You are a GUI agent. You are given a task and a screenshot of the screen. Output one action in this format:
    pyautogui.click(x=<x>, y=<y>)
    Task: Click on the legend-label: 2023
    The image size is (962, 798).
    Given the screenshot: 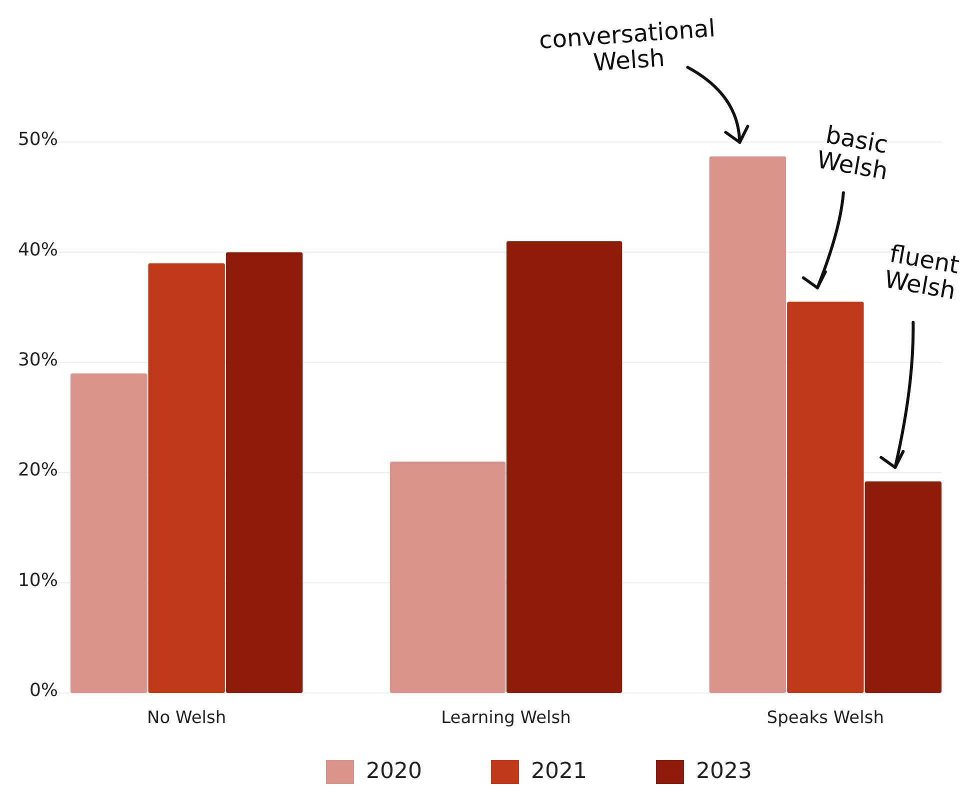 What is the action you would take?
    pyautogui.click(x=724, y=771)
    